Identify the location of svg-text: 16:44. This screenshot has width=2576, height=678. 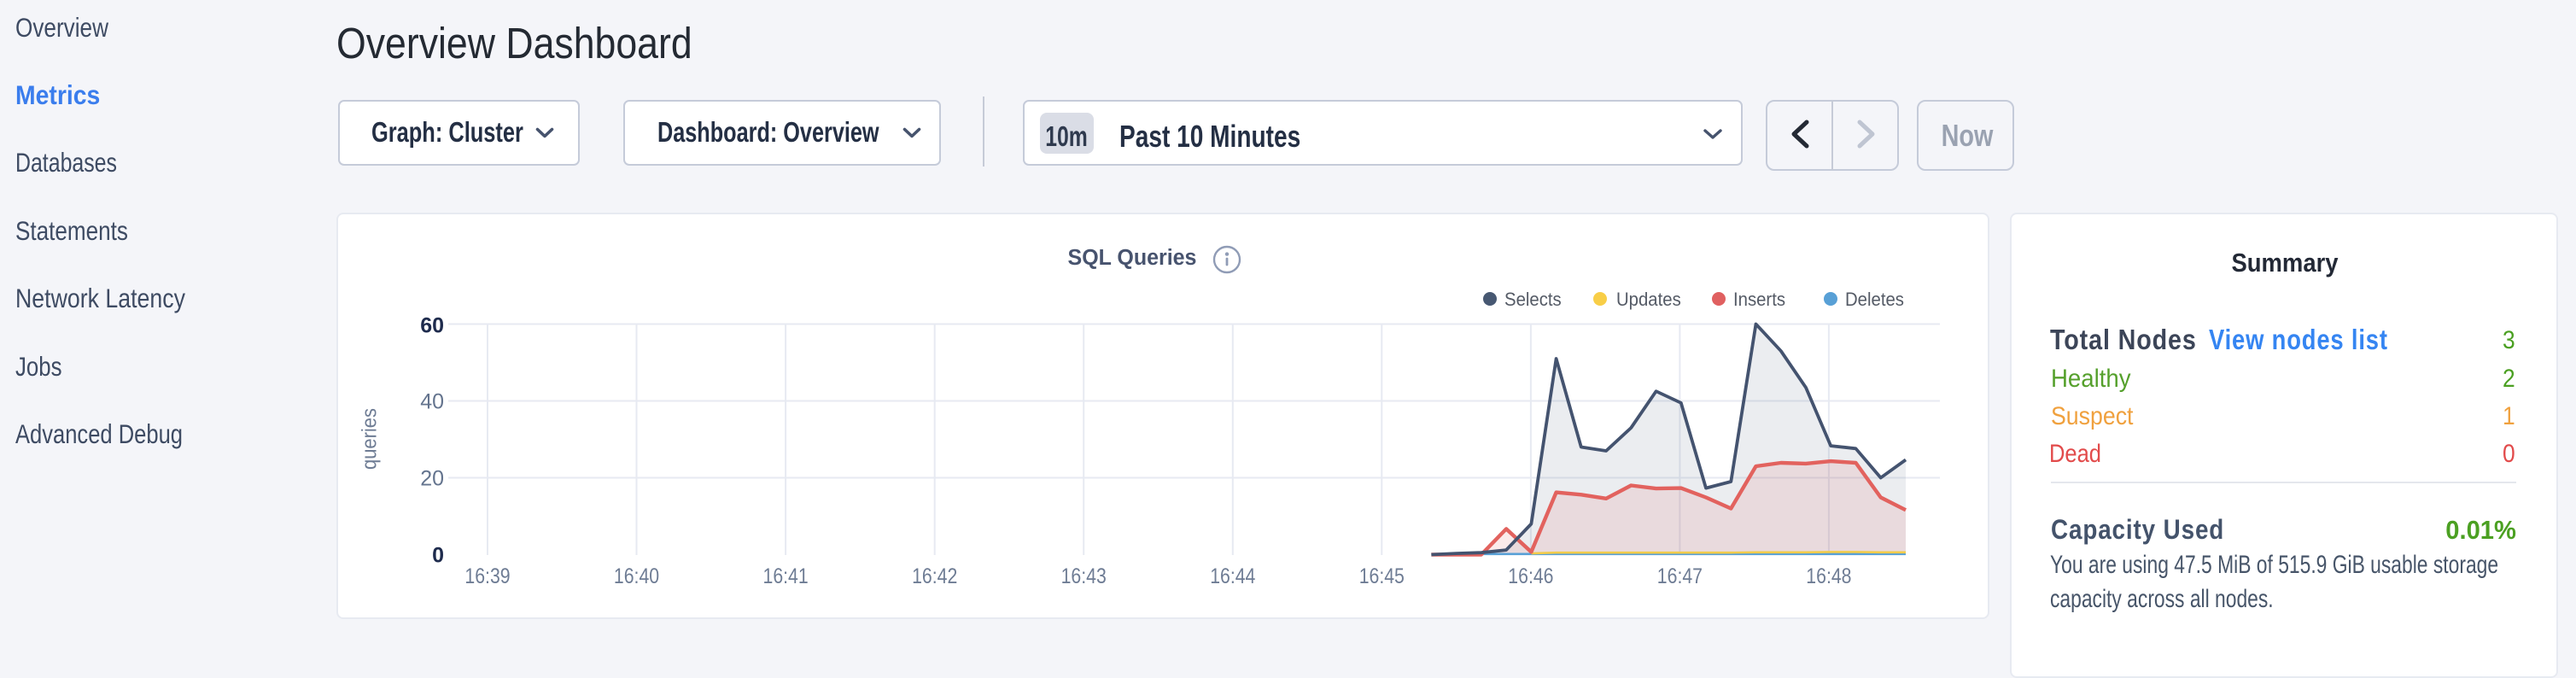
(1232, 576).